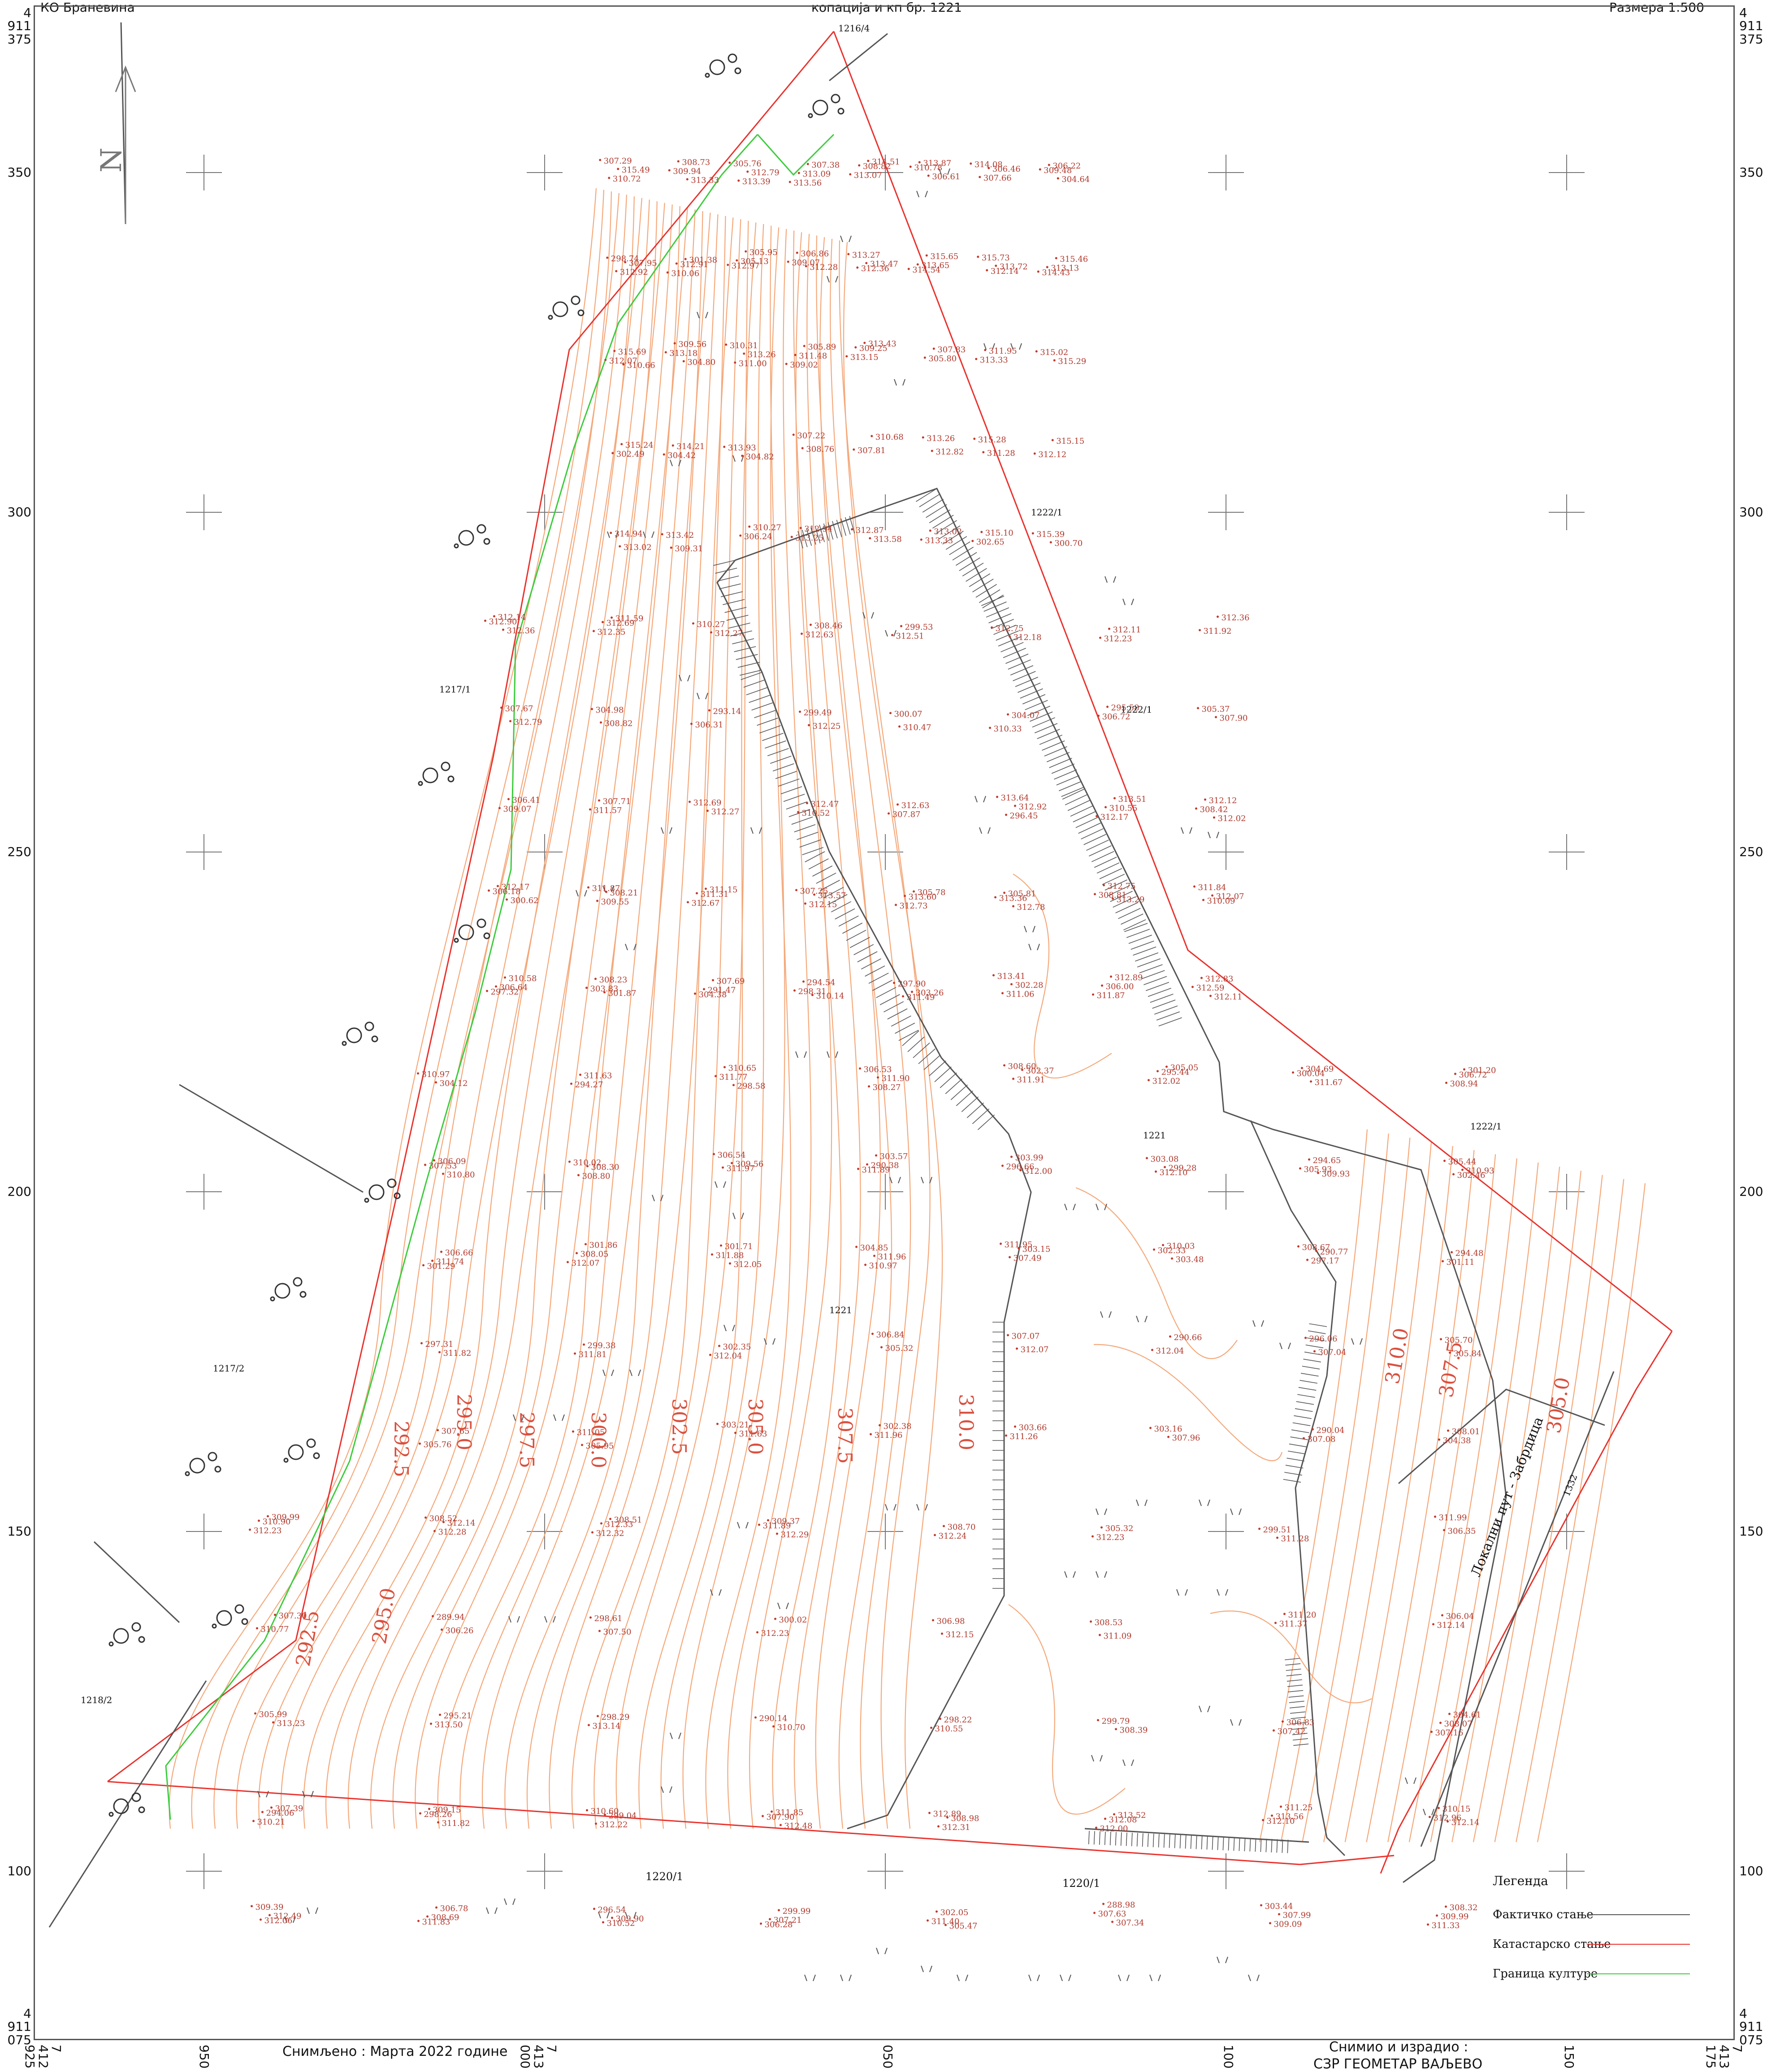  What do you see at coordinates (827, 996) in the screenshot?
I see `spot-height: 310.14` at bounding box center [827, 996].